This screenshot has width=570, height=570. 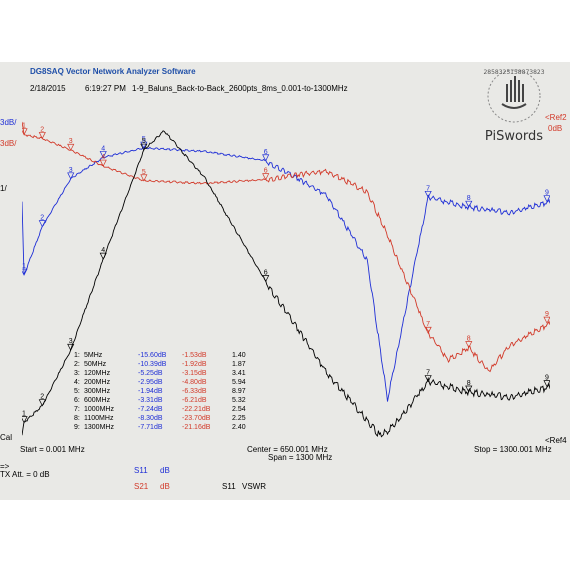 What do you see at coordinates (239, 427) in the screenshot?
I see `marker-vswr: 2.40` at bounding box center [239, 427].